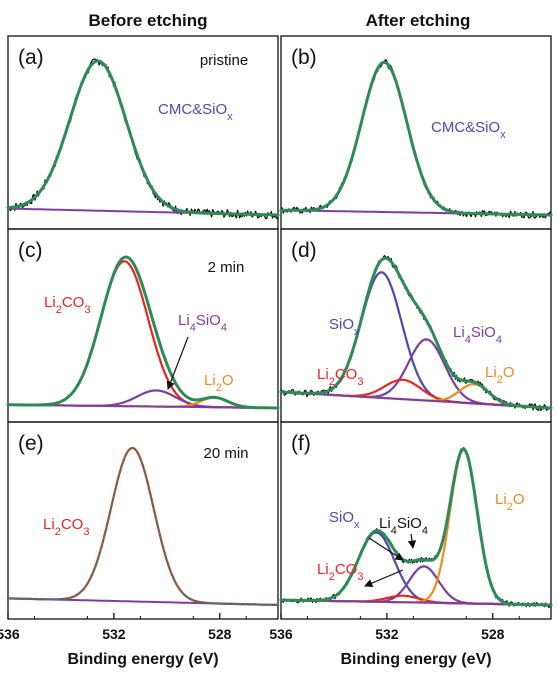 Image resolution: width=557 pixels, height=674 pixels. Describe the element at coordinates (147, 20) in the screenshot. I see `column-title-before: Before etching` at that location.